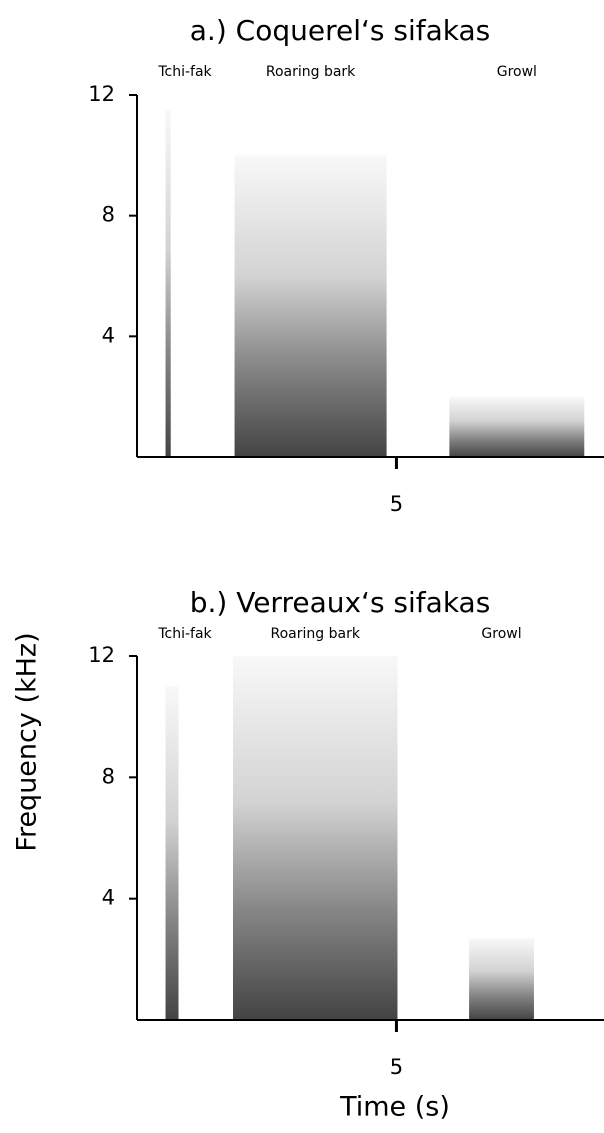 This screenshot has width=604, height=1133. What do you see at coordinates (27, 741) in the screenshot?
I see `y-axis-label: Frequency (kHz)` at bounding box center [27, 741].